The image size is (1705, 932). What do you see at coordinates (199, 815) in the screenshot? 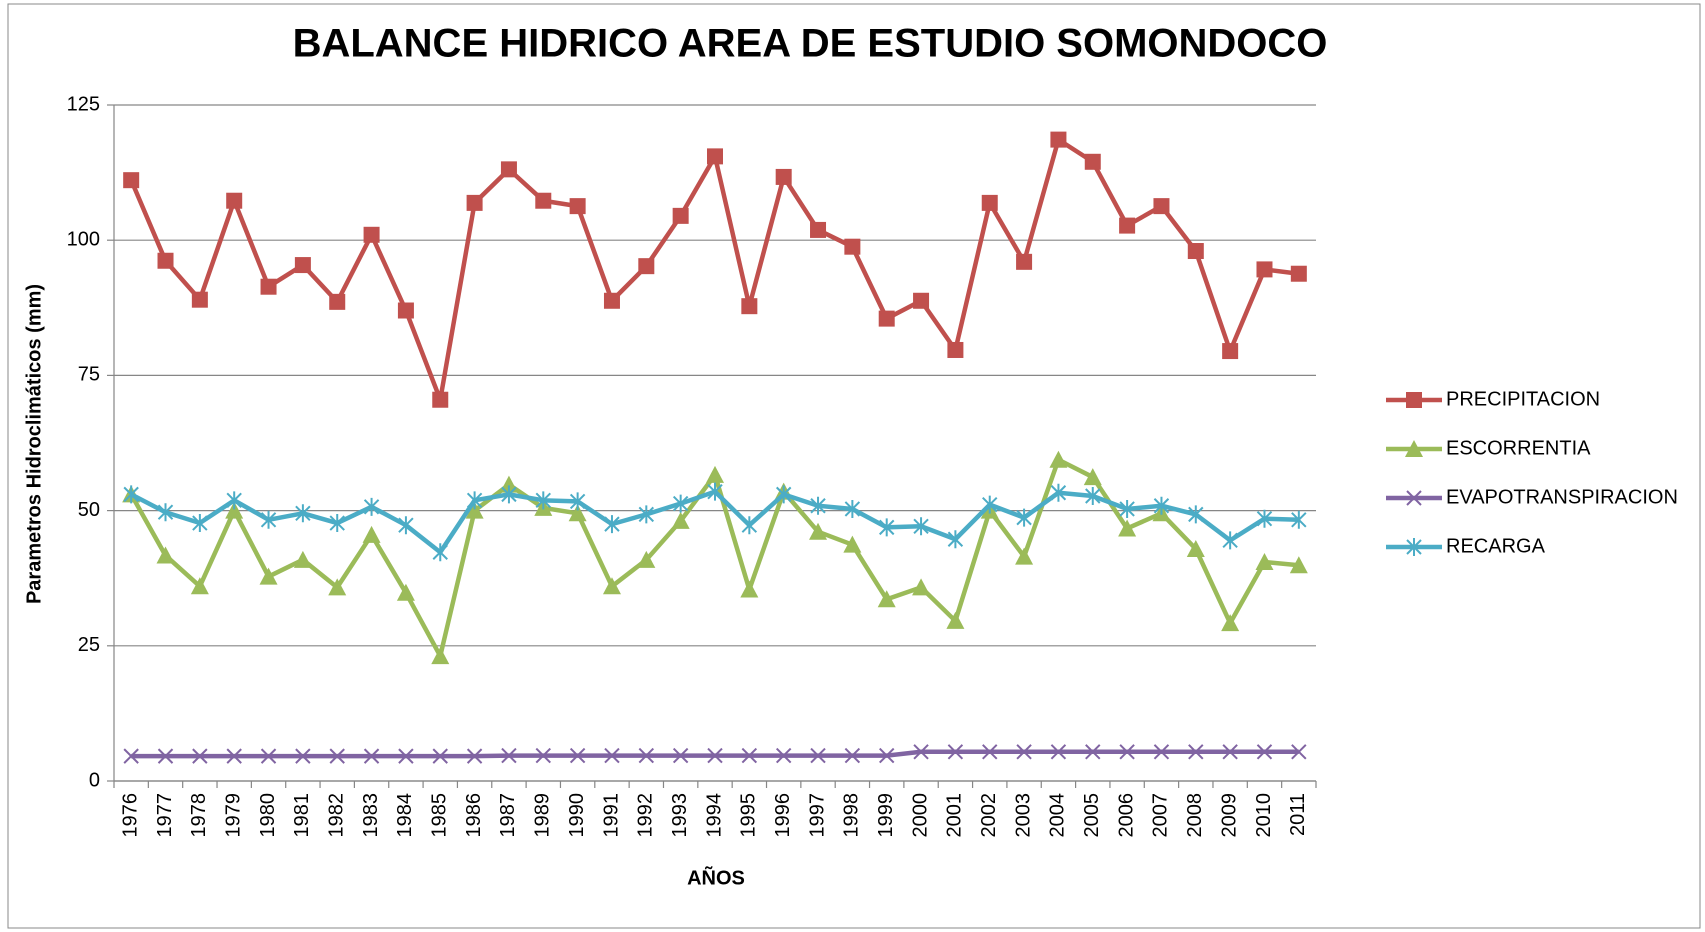
I see `x-tick-label: 1978` at bounding box center [199, 815].